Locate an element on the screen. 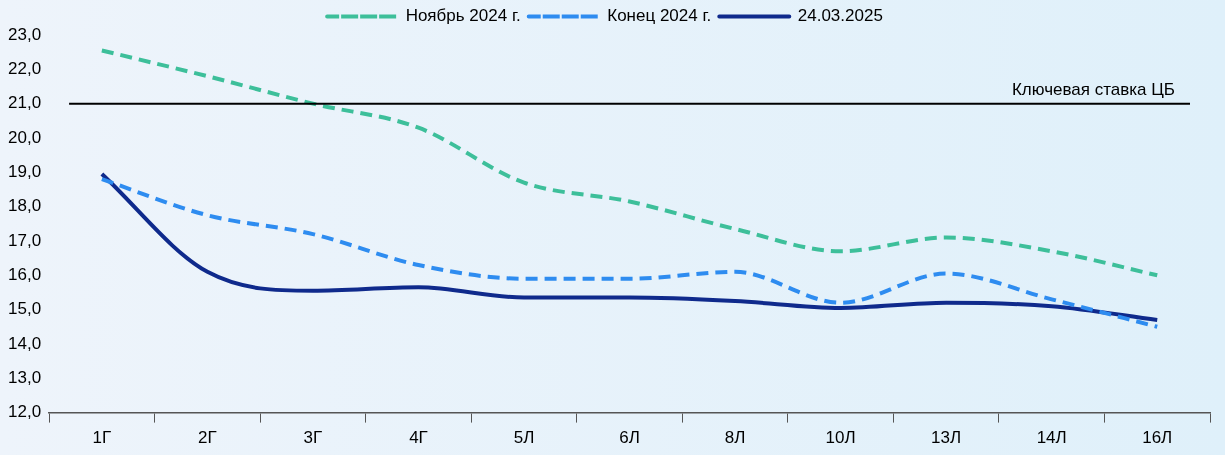 This screenshot has width=1225, height=455. x-tick-label: 3Г is located at coordinates (313, 438).